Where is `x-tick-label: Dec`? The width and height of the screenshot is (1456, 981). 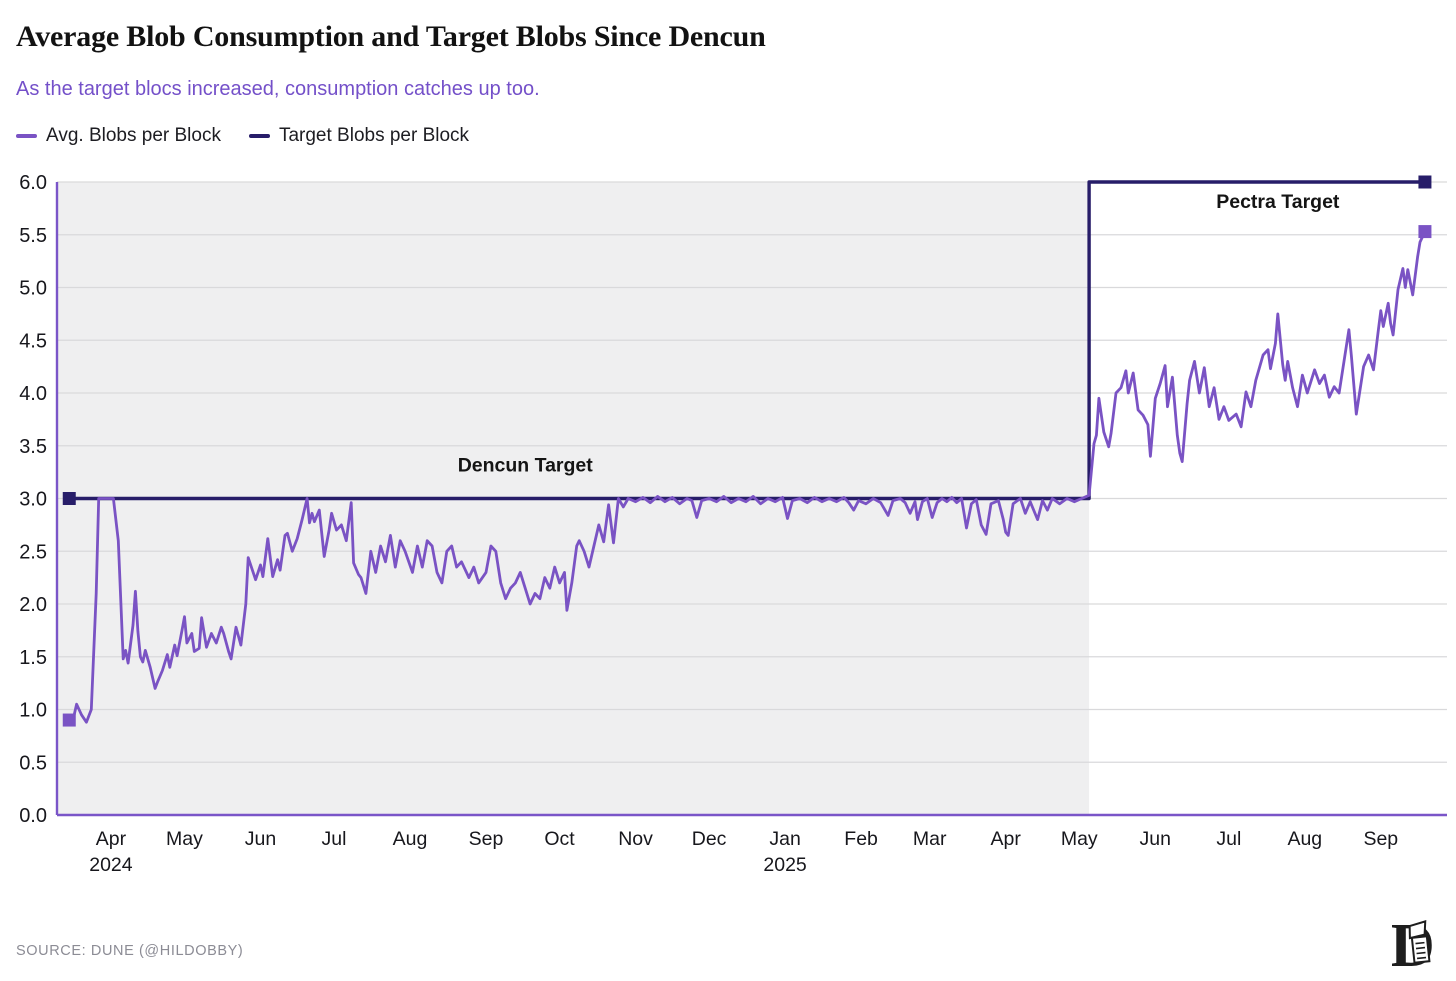
x-tick-label: Dec is located at coordinates (709, 839).